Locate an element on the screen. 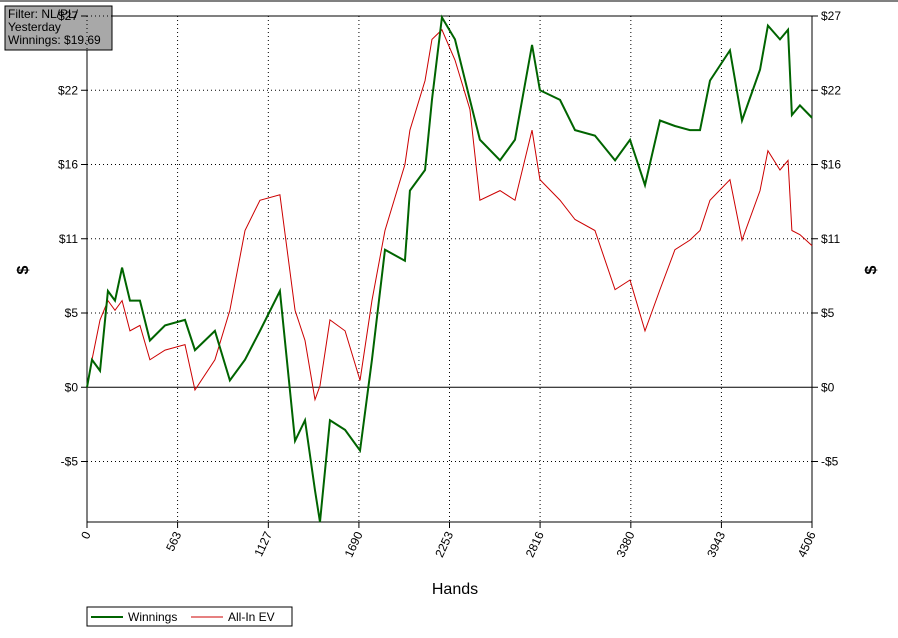  y-tick-label: $0 is located at coordinates (72, 387).